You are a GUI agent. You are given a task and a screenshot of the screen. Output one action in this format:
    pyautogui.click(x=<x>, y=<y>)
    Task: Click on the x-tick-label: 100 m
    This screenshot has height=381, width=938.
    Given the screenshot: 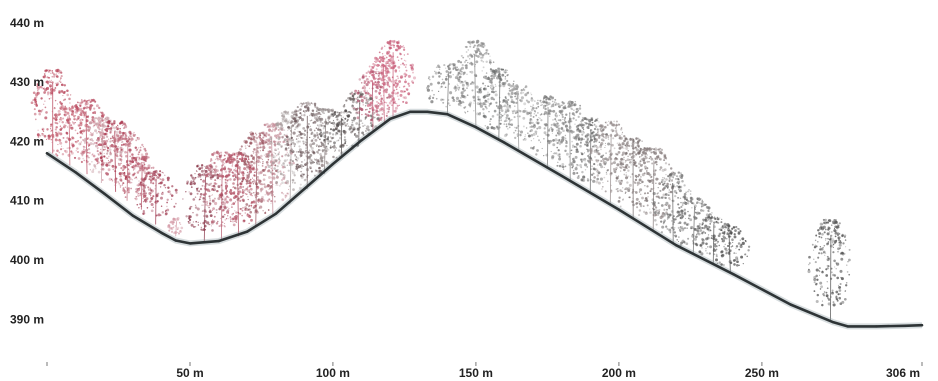 What is the action you would take?
    pyautogui.click(x=333, y=373)
    